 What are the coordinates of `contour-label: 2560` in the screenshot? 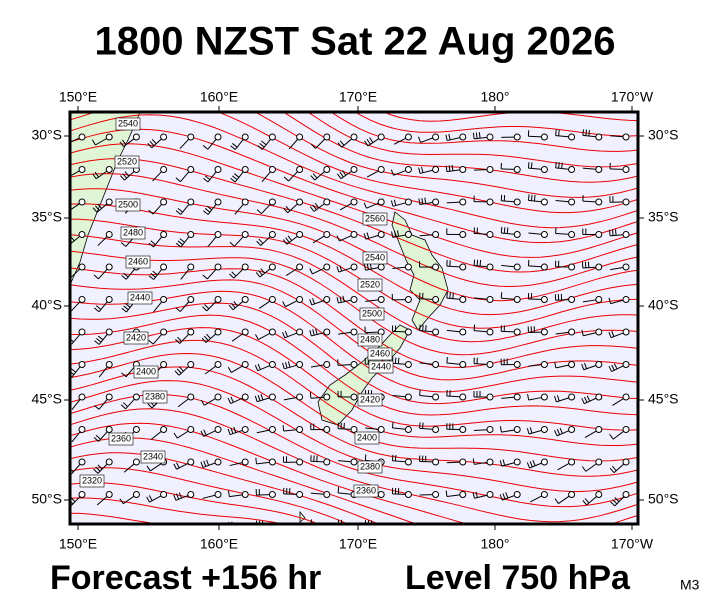 It's located at (375, 218).